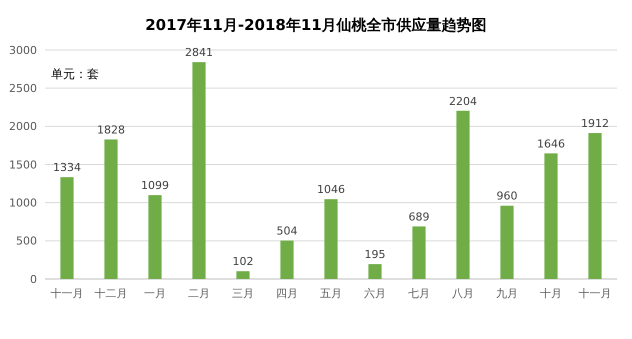  What do you see at coordinates (155, 185) in the screenshot?
I see `data-label: 1099` at bounding box center [155, 185].